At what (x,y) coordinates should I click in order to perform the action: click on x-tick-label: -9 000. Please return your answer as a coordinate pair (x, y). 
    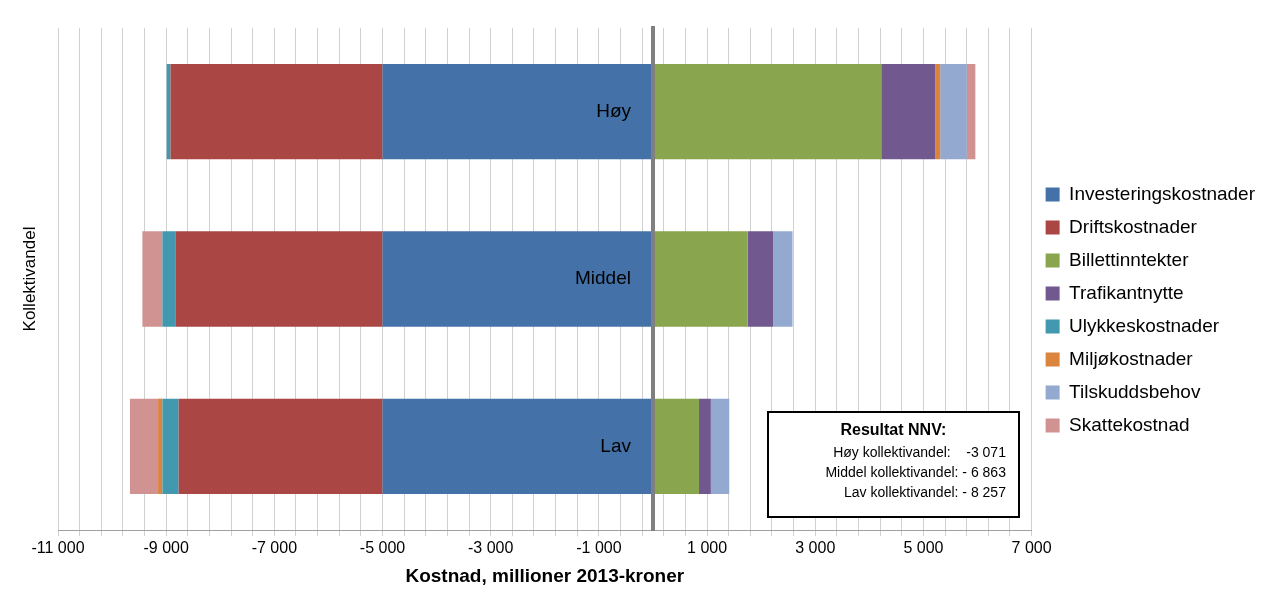
    Looking at the image, I should click on (166, 548).